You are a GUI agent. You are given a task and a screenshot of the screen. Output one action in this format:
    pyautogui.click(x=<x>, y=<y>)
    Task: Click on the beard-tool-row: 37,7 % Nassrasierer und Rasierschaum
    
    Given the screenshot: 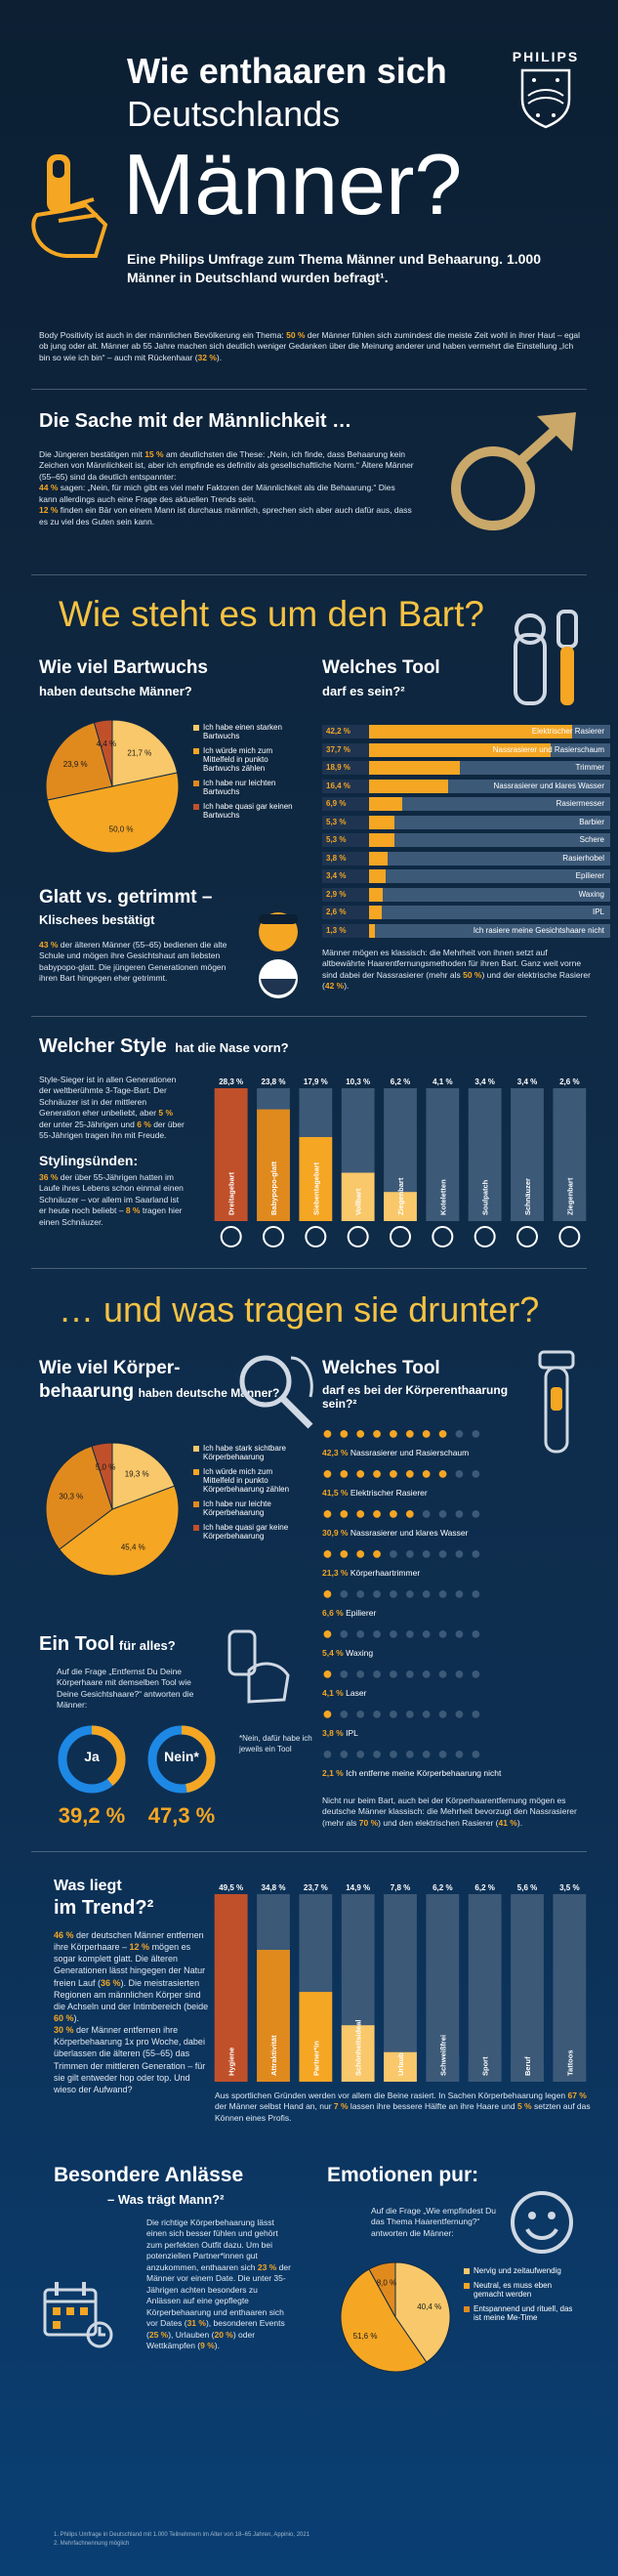 What is the action you would take?
    pyautogui.click(x=466, y=749)
    